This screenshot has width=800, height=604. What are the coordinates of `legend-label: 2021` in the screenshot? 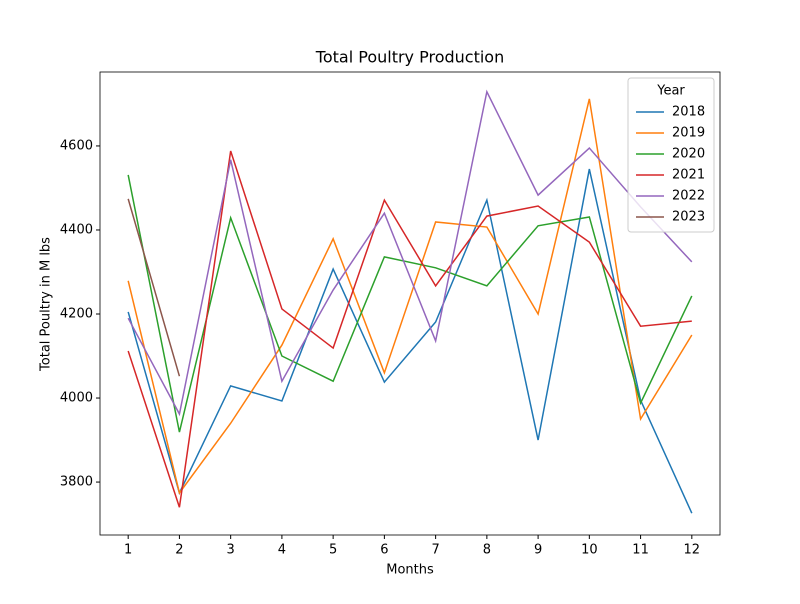 It's located at (688, 175).